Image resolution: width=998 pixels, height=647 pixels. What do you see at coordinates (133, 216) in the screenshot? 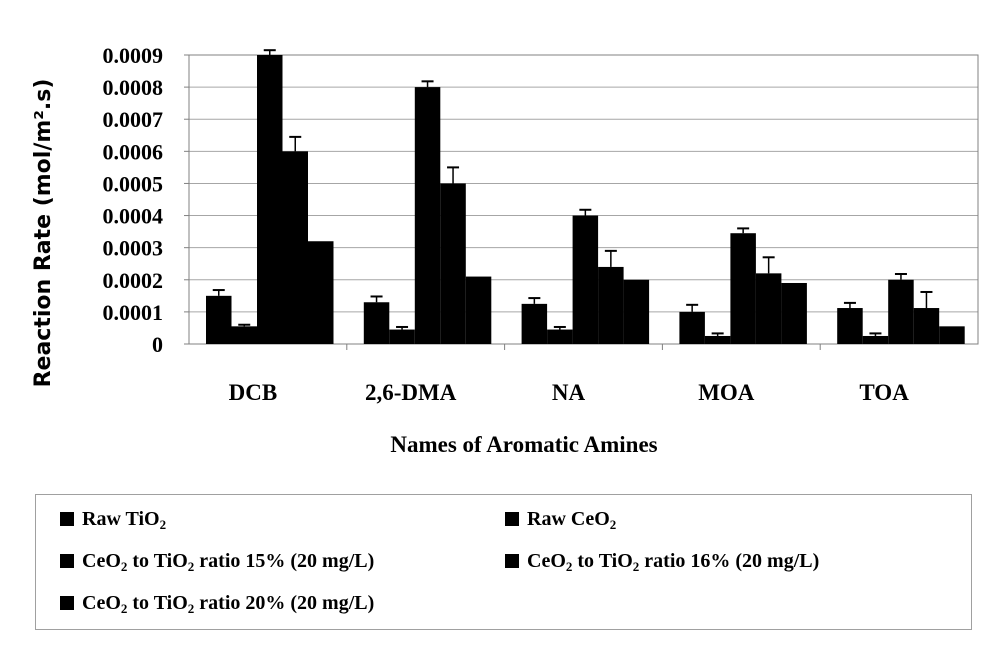
I see `y-tick-label: 0.0004` at bounding box center [133, 216].